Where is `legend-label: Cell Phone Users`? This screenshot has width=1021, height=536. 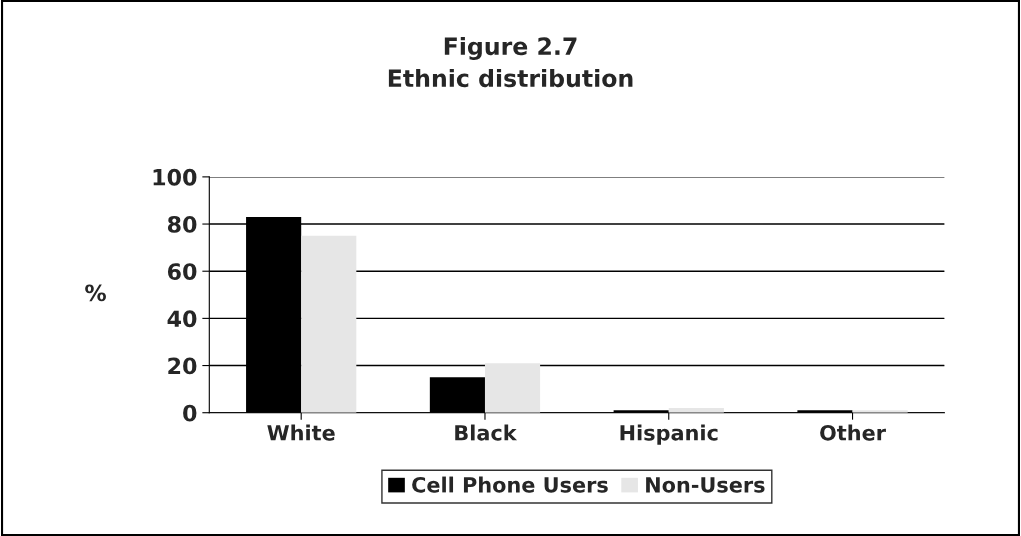 legend-label: Cell Phone Users is located at coordinates (510, 484).